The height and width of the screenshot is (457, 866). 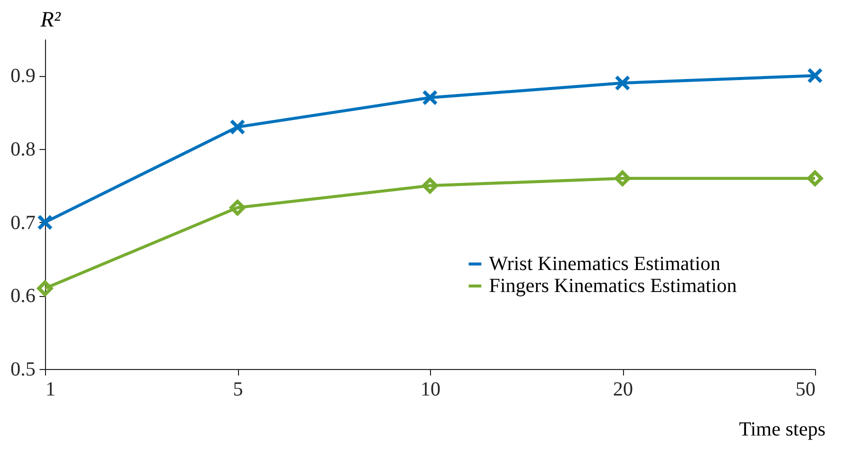 What do you see at coordinates (23, 149) in the screenshot?
I see `y-tick-label: 0.8` at bounding box center [23, 149].